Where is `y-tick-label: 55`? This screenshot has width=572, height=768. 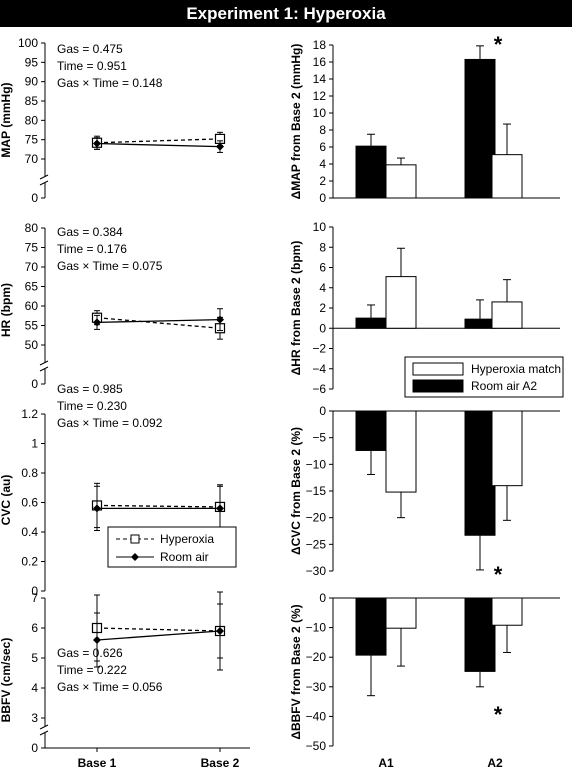 y-tick-label: 55 is located at coordinates (32, 326).